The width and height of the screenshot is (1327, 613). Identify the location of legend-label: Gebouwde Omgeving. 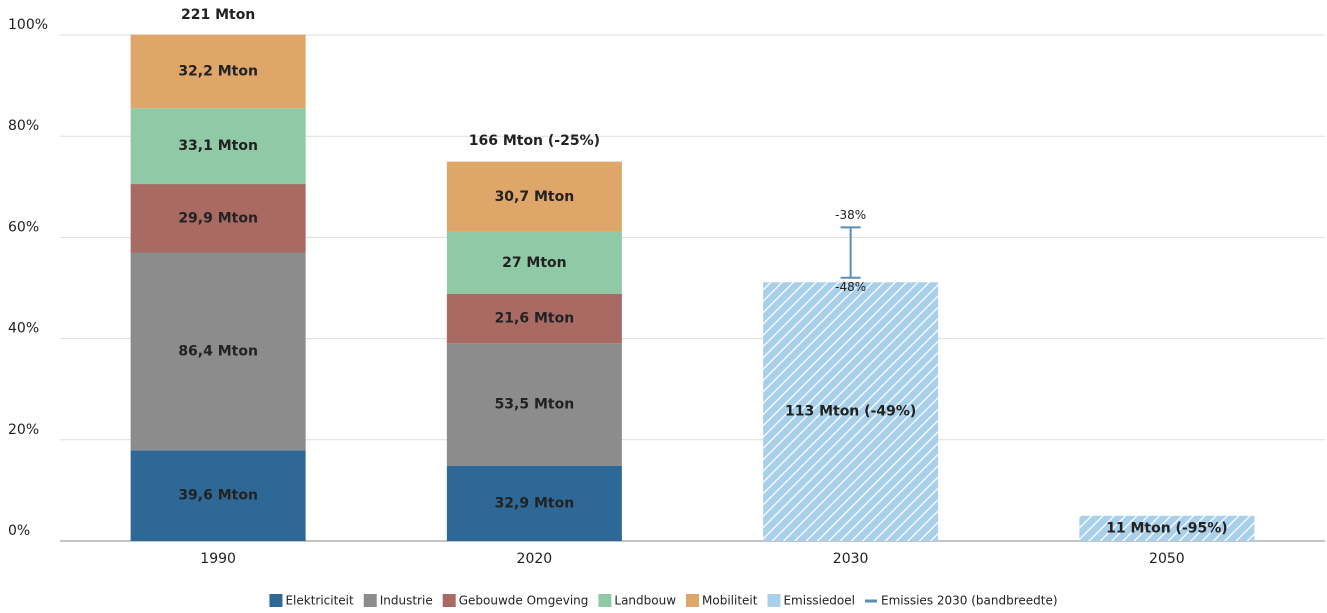
(524, 601).